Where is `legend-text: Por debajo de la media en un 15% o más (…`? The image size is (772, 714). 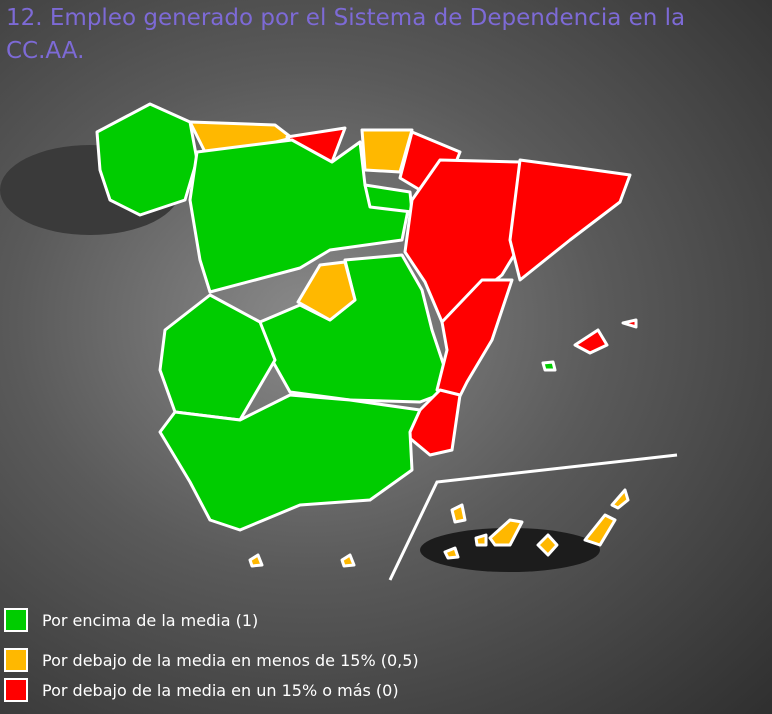 legend-text: Por debajo de la media en un 15% o más (… is located at coordinates (220, 690).